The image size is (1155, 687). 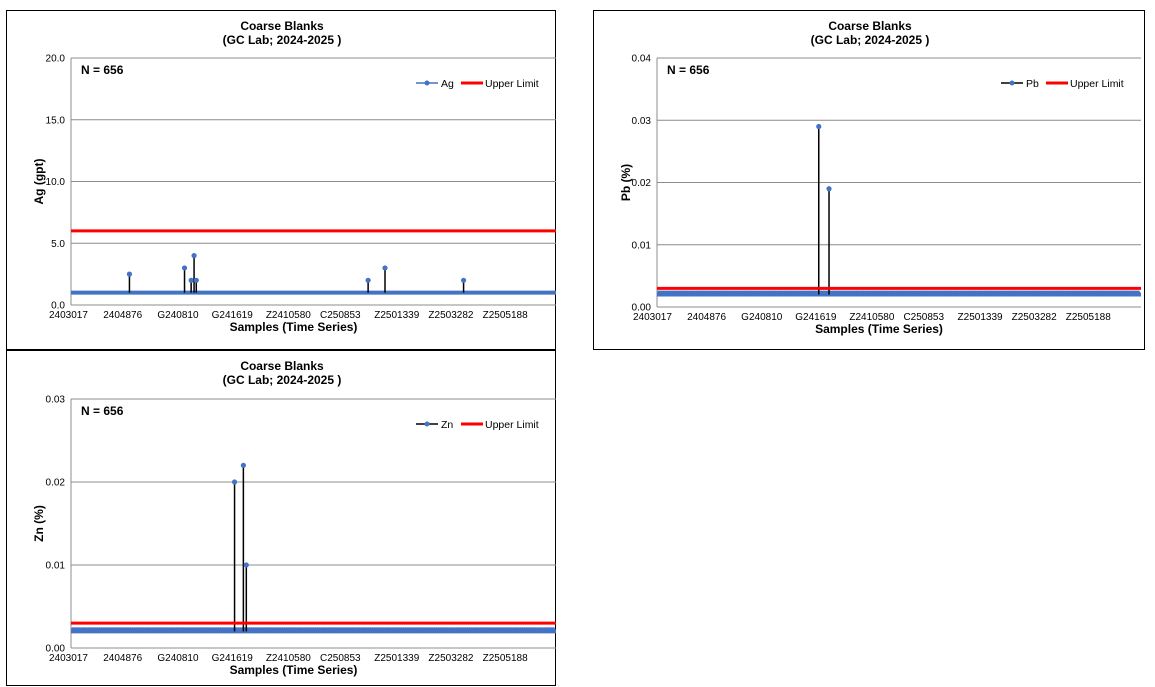 What do you see at coordinates (642, 245) in the screenshot?
I see `y-tick-label: 0.01` at bounding box center [642, 245].